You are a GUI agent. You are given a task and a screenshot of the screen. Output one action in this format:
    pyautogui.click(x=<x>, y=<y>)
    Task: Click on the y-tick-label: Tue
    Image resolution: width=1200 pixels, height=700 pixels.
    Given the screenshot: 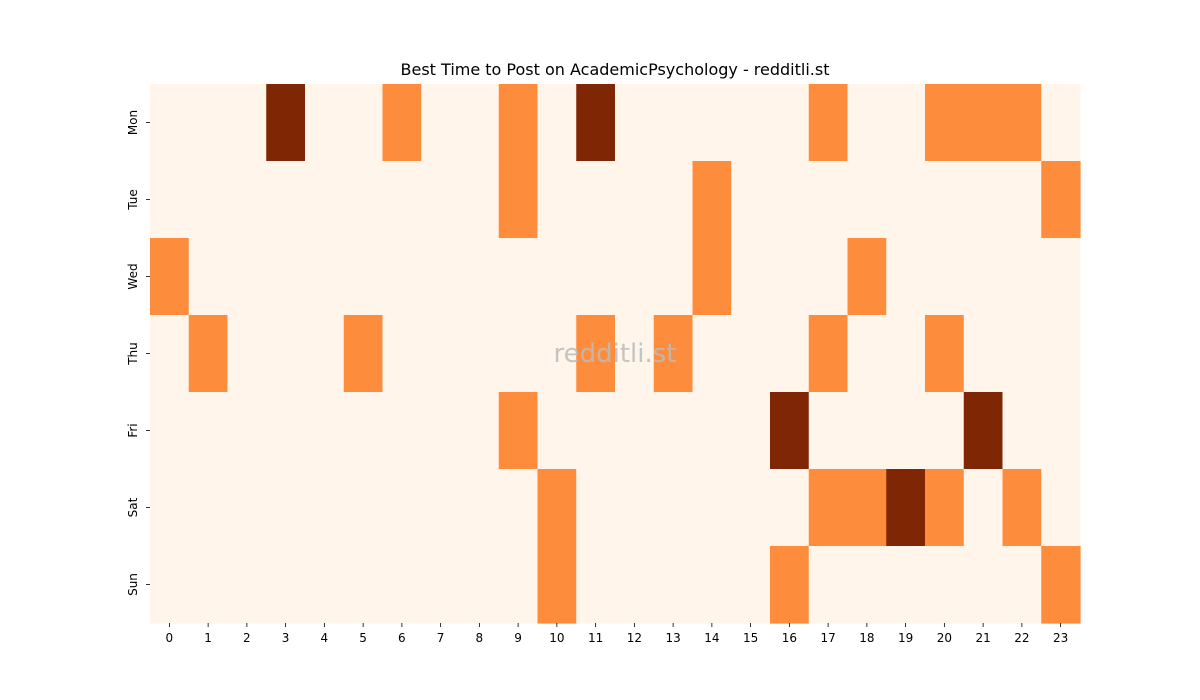 What is the action you would take?
    pyautogui.click(x=133, y=200)
    